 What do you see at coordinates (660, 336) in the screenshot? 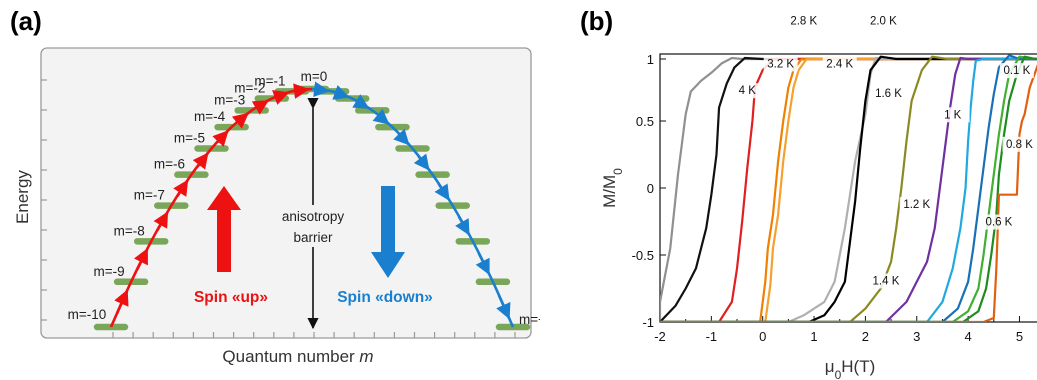
I see `x-tick-label: -2` at bounding box center [660, 336].